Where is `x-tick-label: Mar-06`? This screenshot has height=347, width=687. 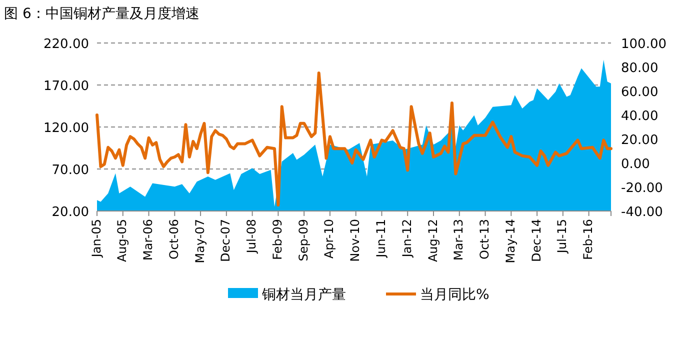 x-tick-label: Mar-06 is located at coordinates (148, 239).